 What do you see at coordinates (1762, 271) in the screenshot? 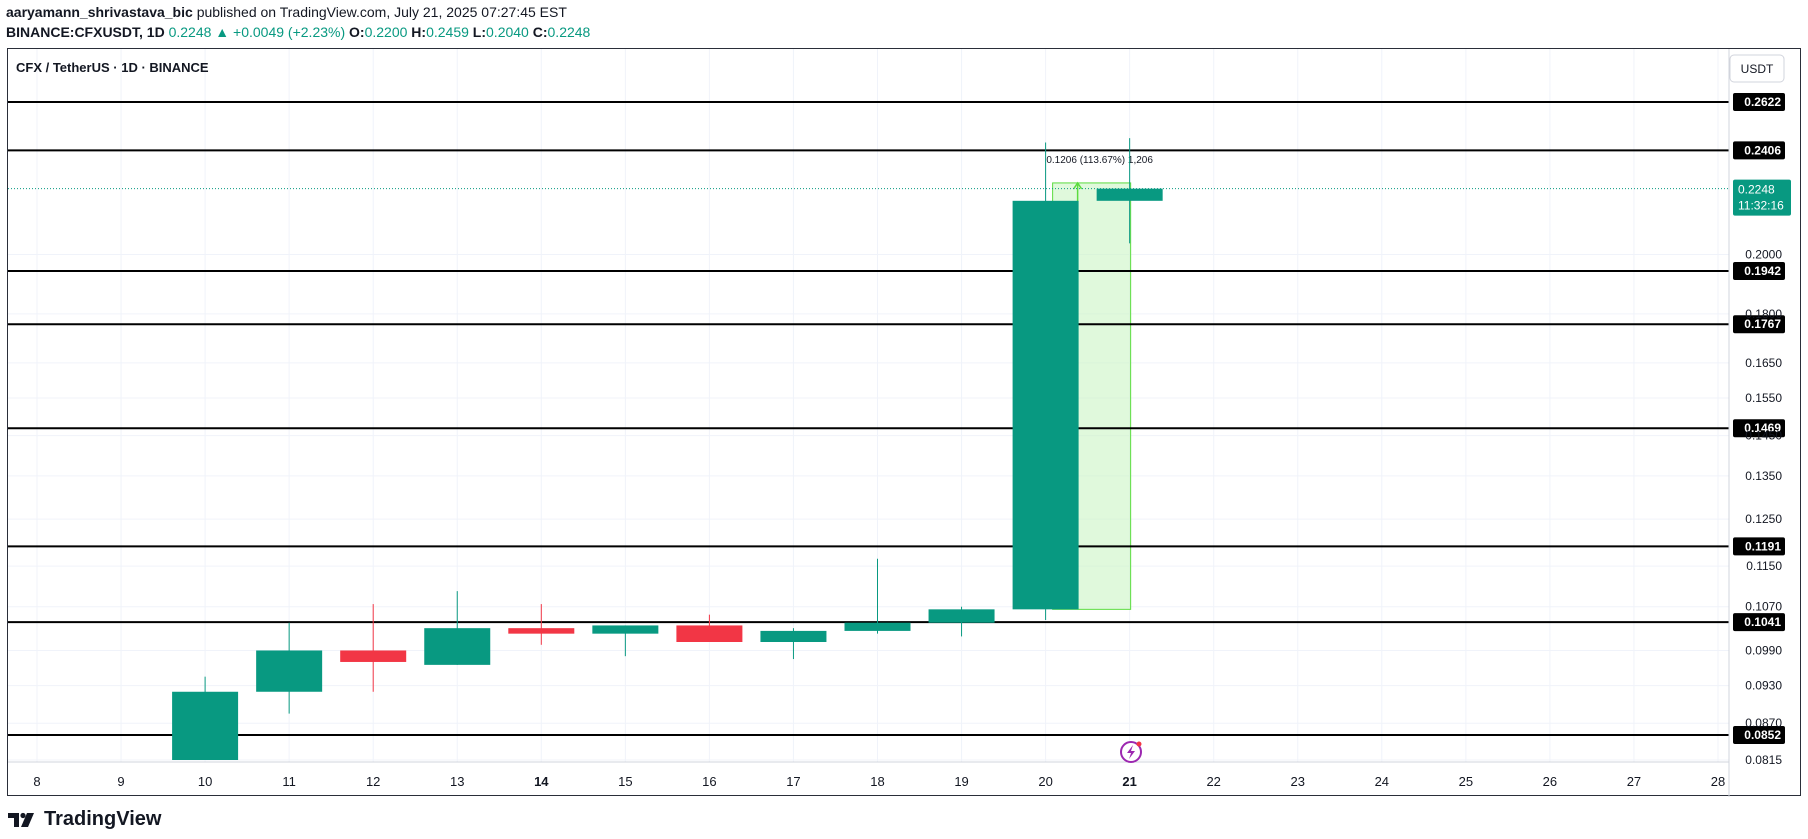
I see `level-price-label: 0.1942` at bounding box center [1762, 271].